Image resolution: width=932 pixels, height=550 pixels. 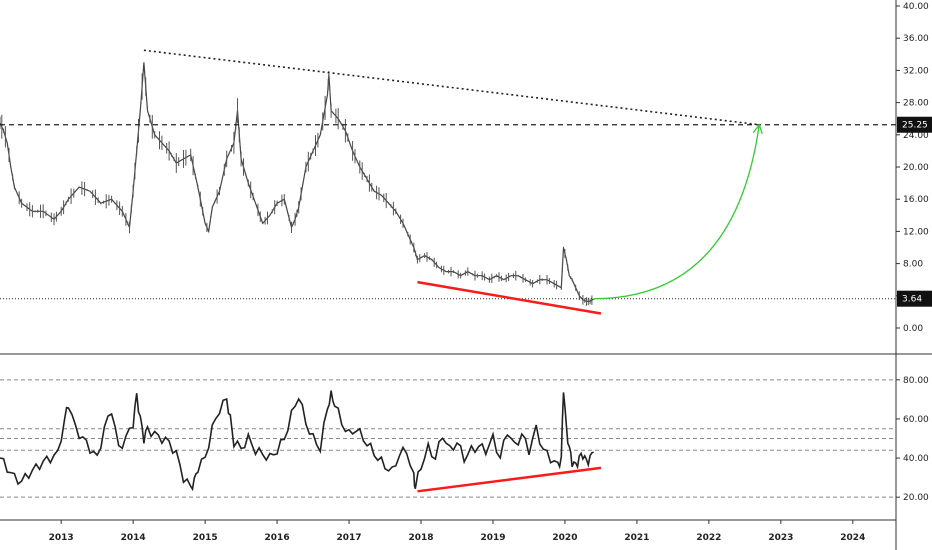 What do you see at coordinates (916, 232) in the screenshot?
I see `price-tick-label: 12.00` at bounding box center [916, 232].